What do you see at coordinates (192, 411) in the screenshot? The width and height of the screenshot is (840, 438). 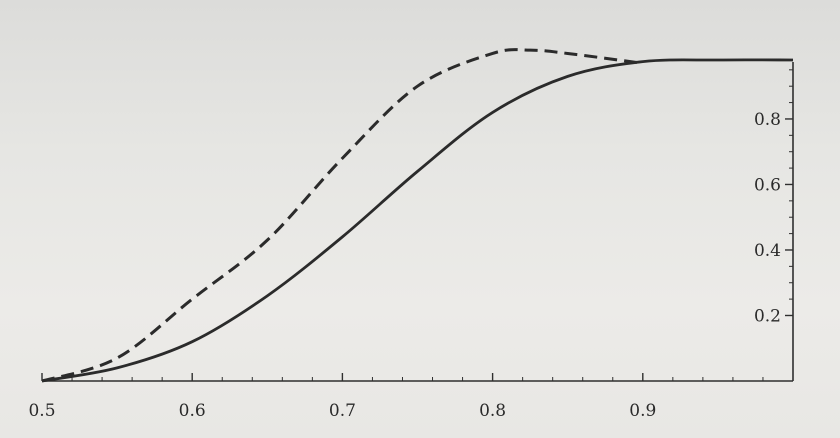 I see `x-tick-label: 0.6` at bounding box center [192, 411].